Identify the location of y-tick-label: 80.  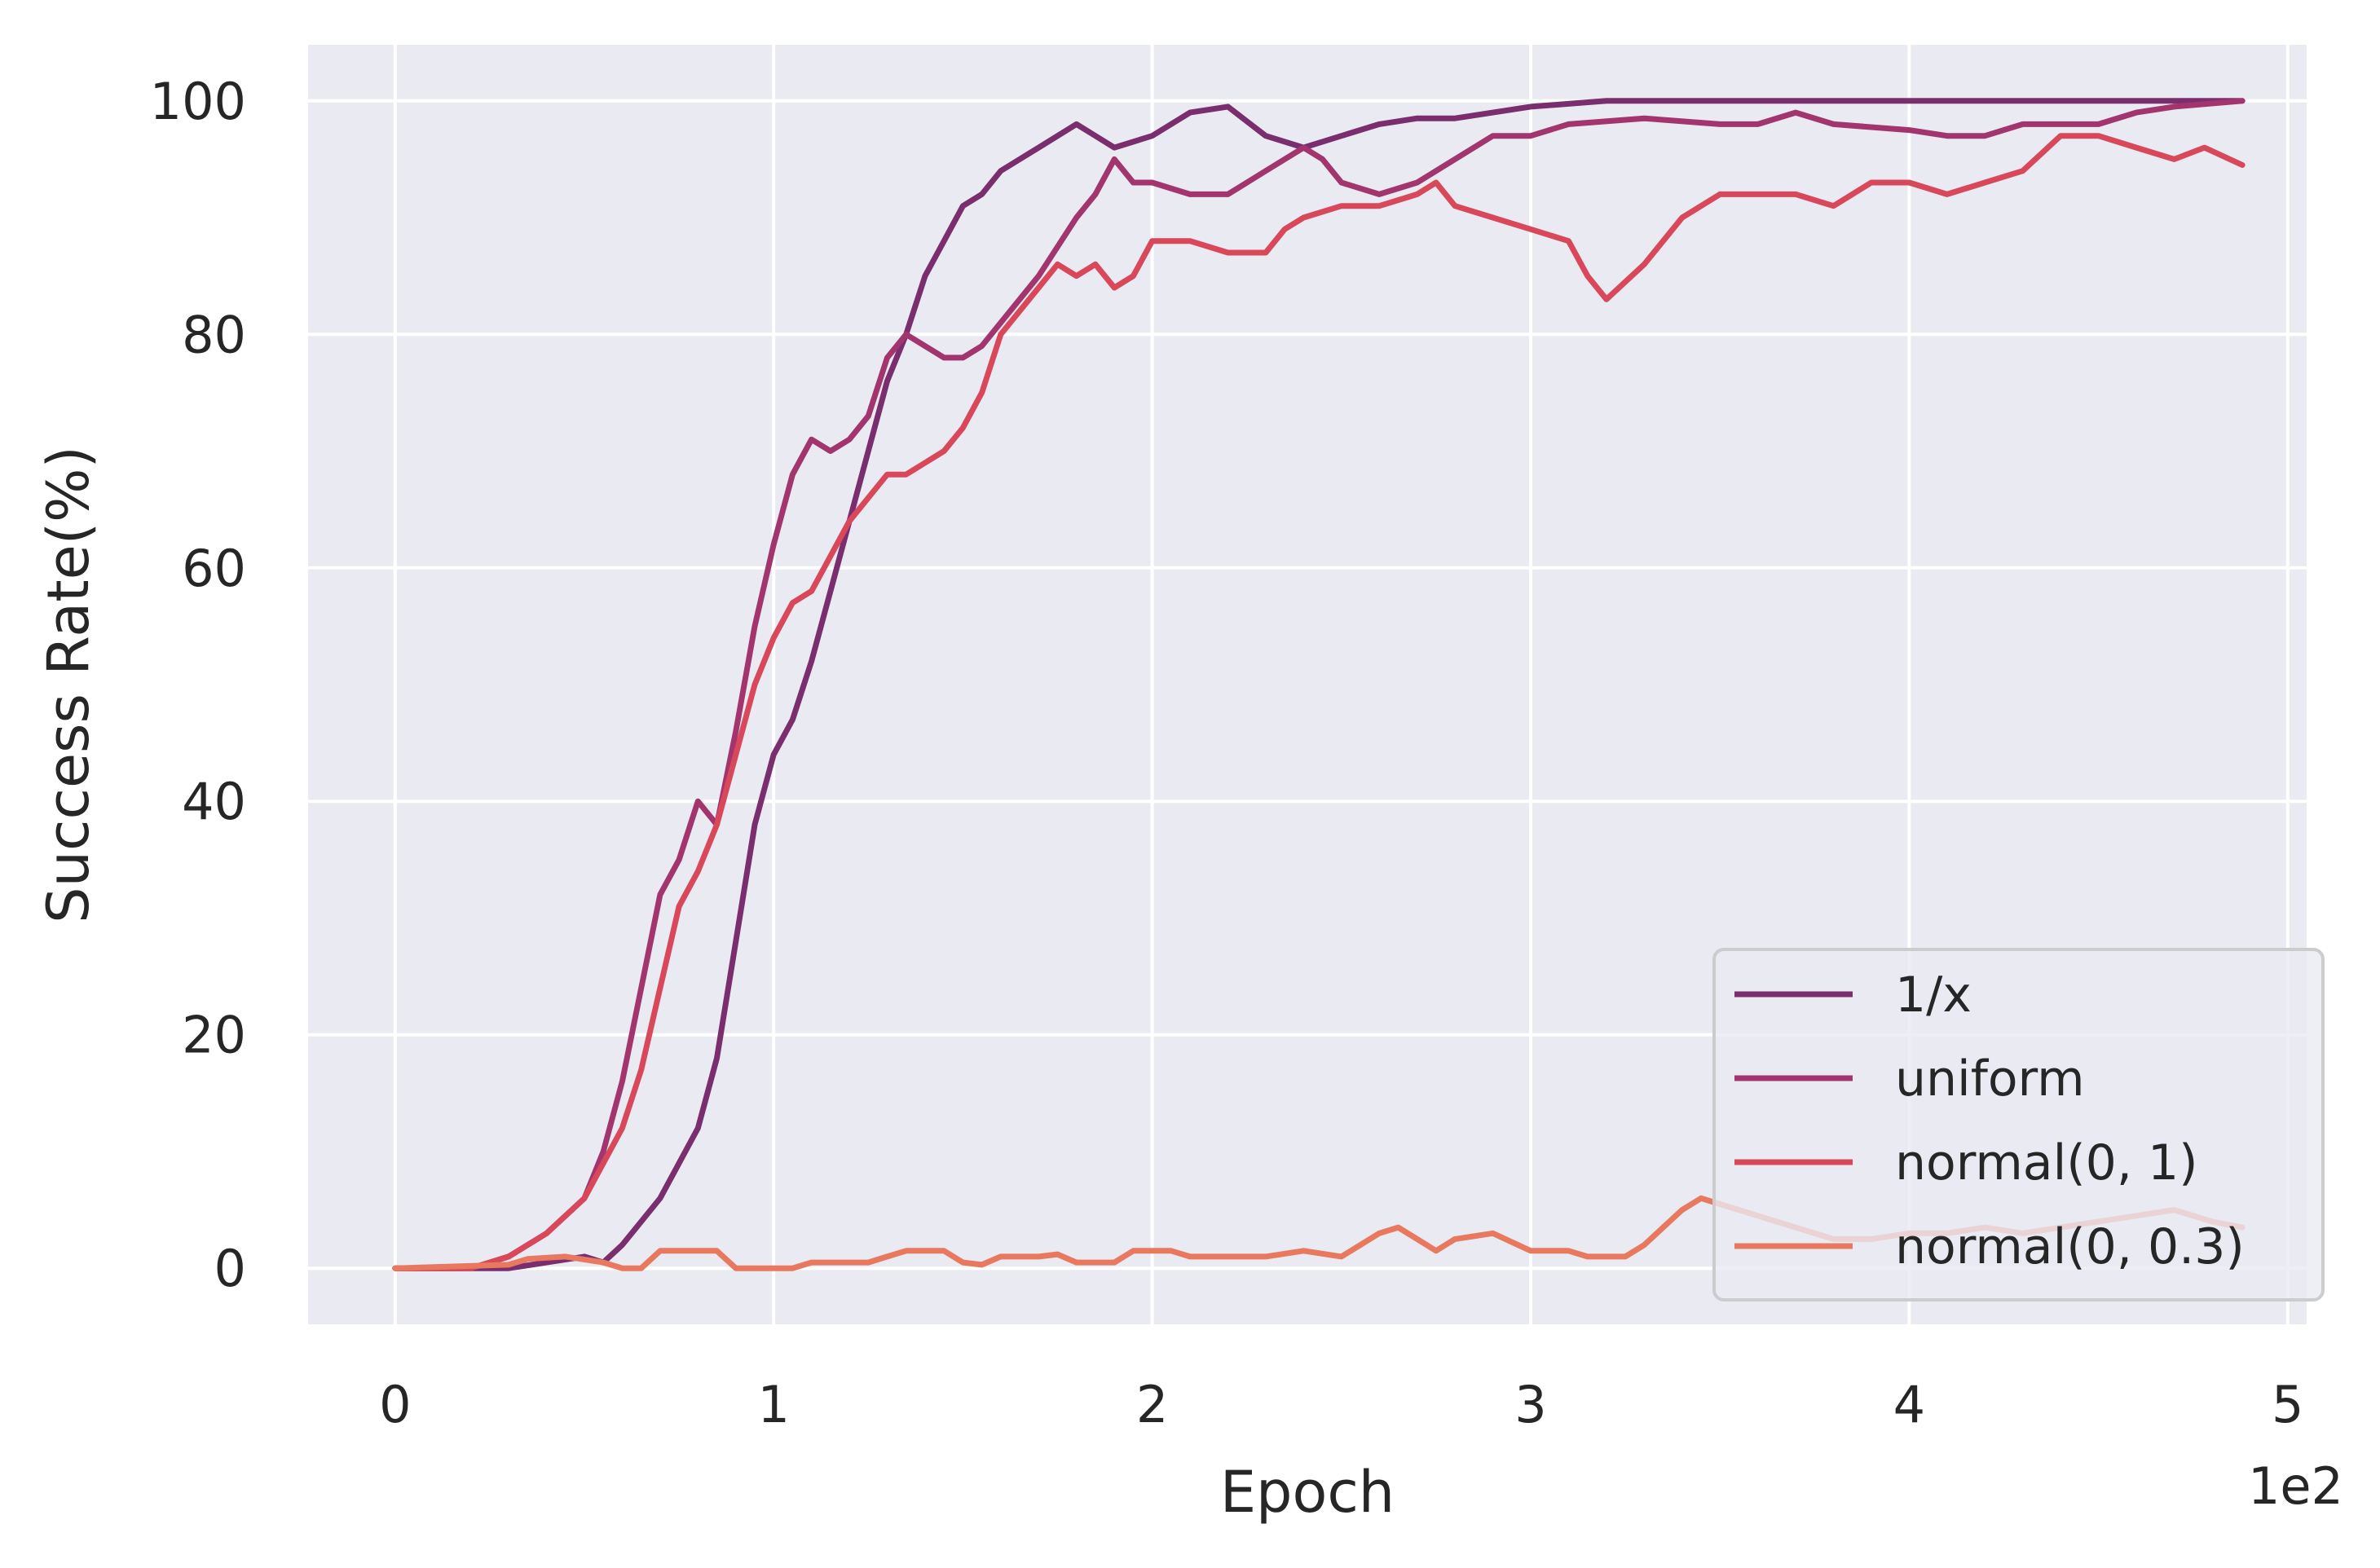
(214, 334).